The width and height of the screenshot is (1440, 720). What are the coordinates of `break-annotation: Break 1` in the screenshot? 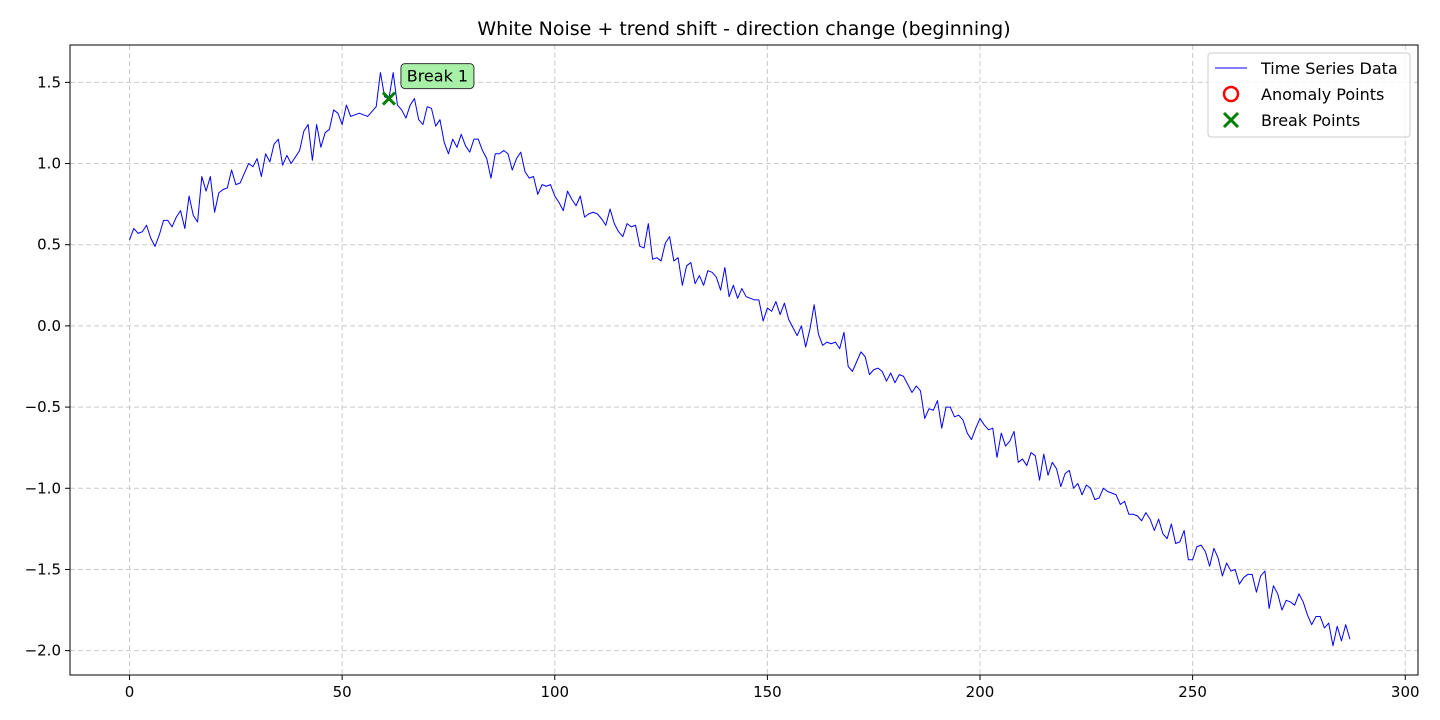 It's located at (437, 76).